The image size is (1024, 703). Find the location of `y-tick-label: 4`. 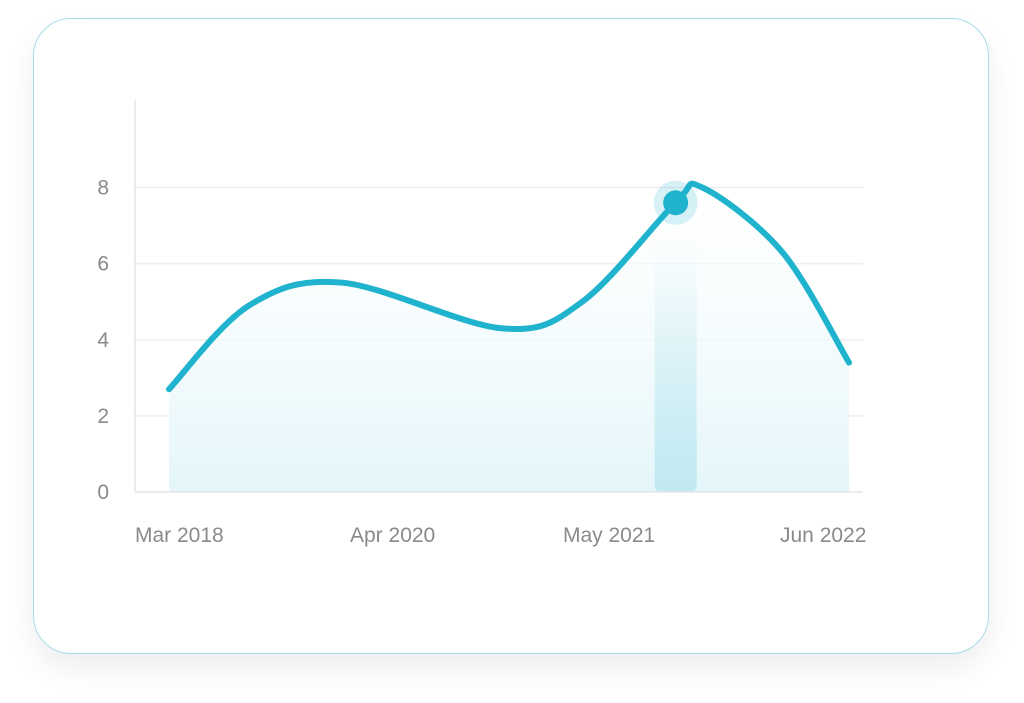

y-tick-label: 4 is located at coordinates (103, 340).